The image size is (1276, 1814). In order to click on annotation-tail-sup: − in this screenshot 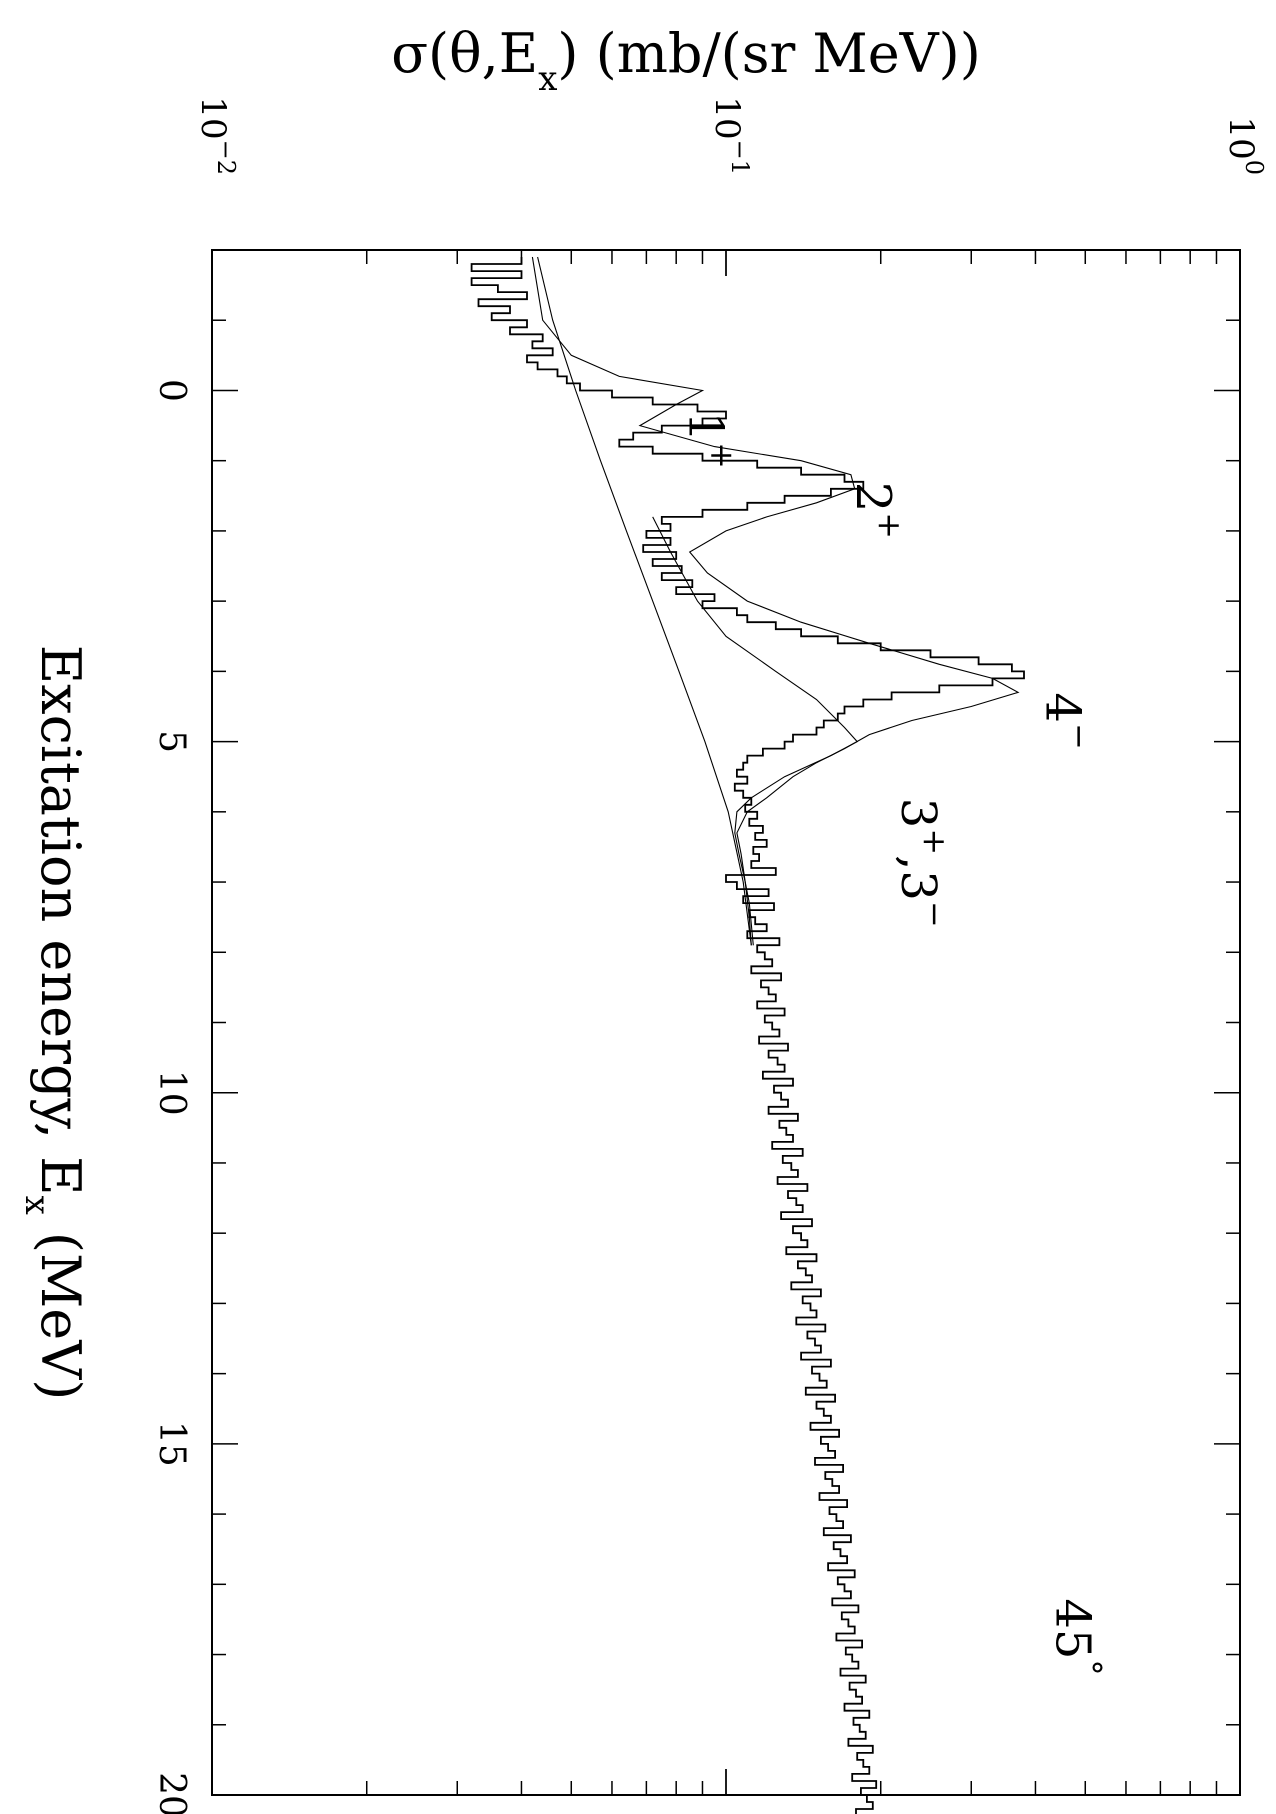, I will do `click(935, 914)`.